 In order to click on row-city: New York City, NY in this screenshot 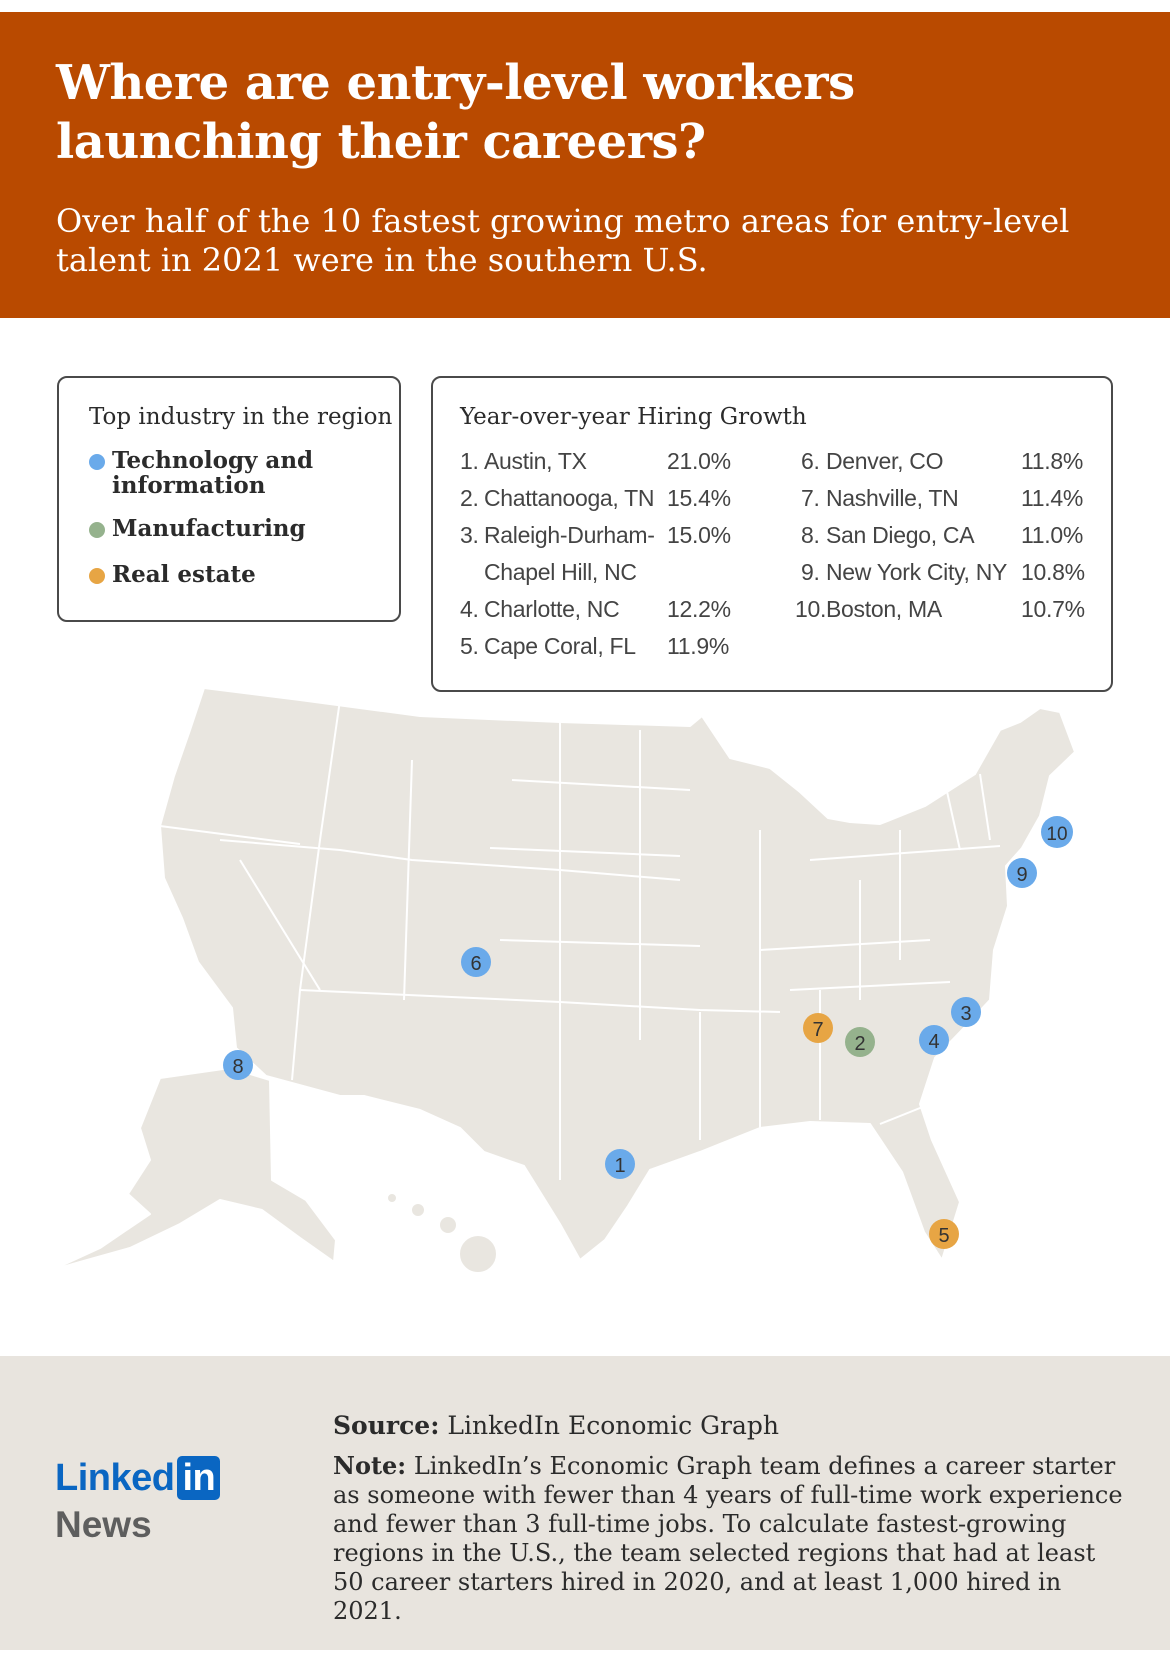, I will do `click(917, 572)`.